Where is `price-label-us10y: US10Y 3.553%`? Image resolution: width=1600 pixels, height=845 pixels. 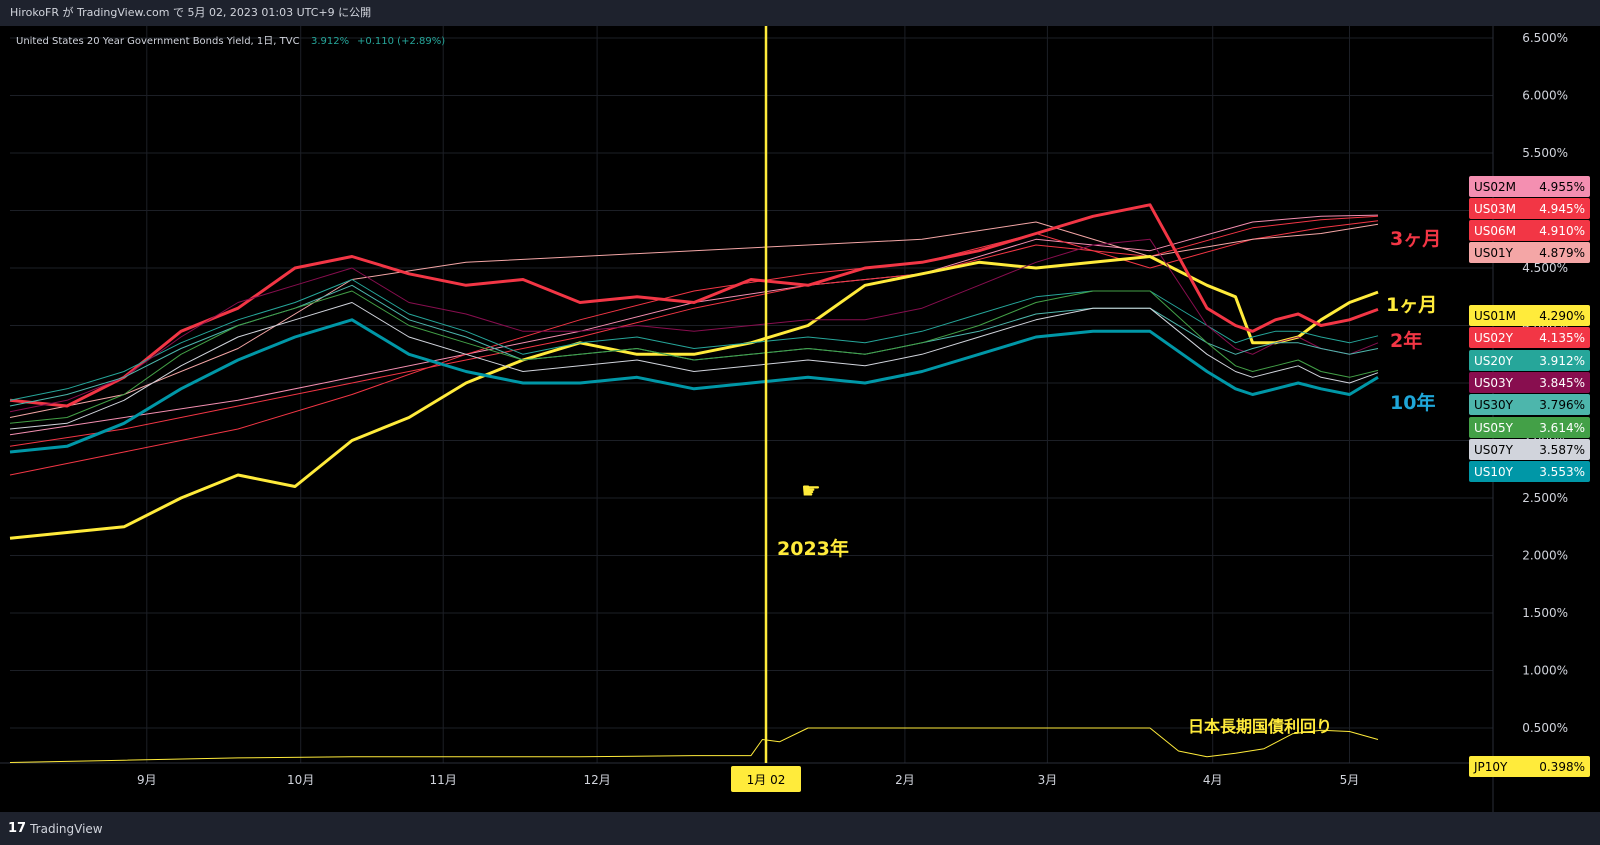
price-label-us10y: US10Y 3.553% is located at coordinates (1529, 471).